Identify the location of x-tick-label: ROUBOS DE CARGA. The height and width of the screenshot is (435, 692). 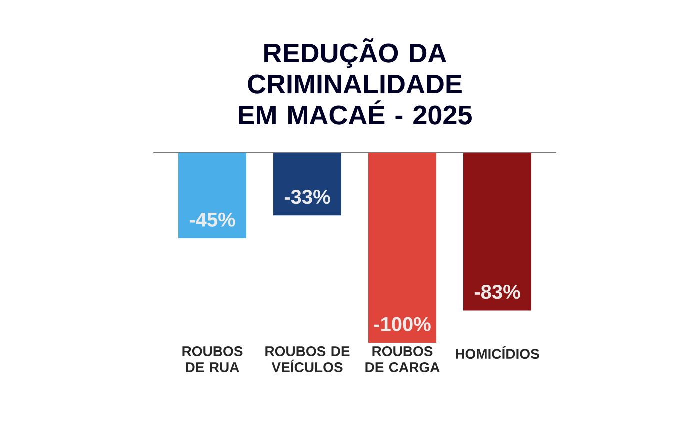
(403, 359).